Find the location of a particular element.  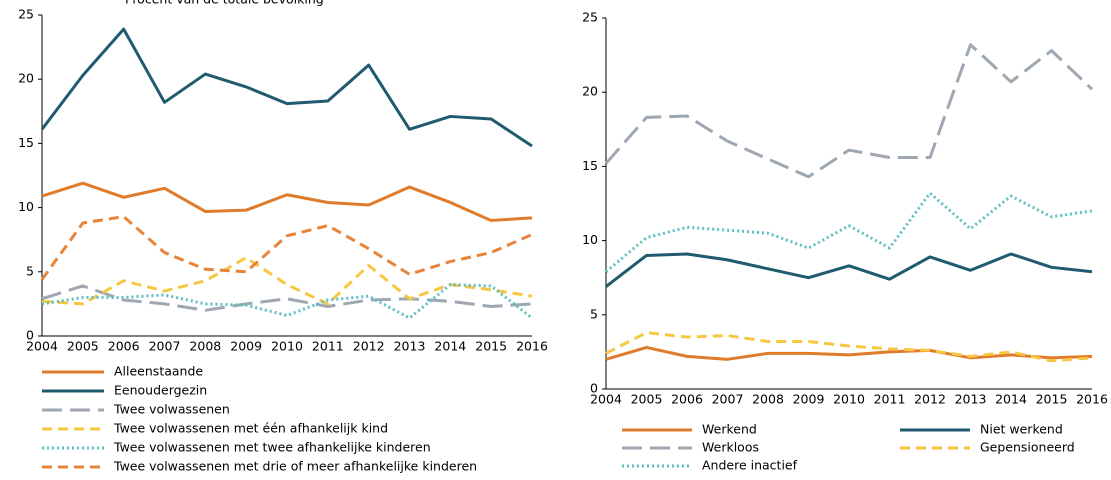

legend-label: Werkend is located at coordinates (729, 429).